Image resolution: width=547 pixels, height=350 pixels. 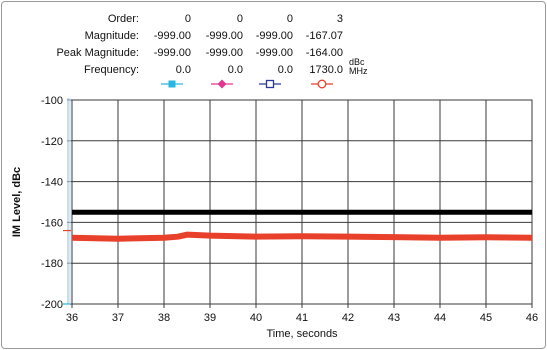 I want to click on y-tick-label: -160, so click(x=52, y=223).